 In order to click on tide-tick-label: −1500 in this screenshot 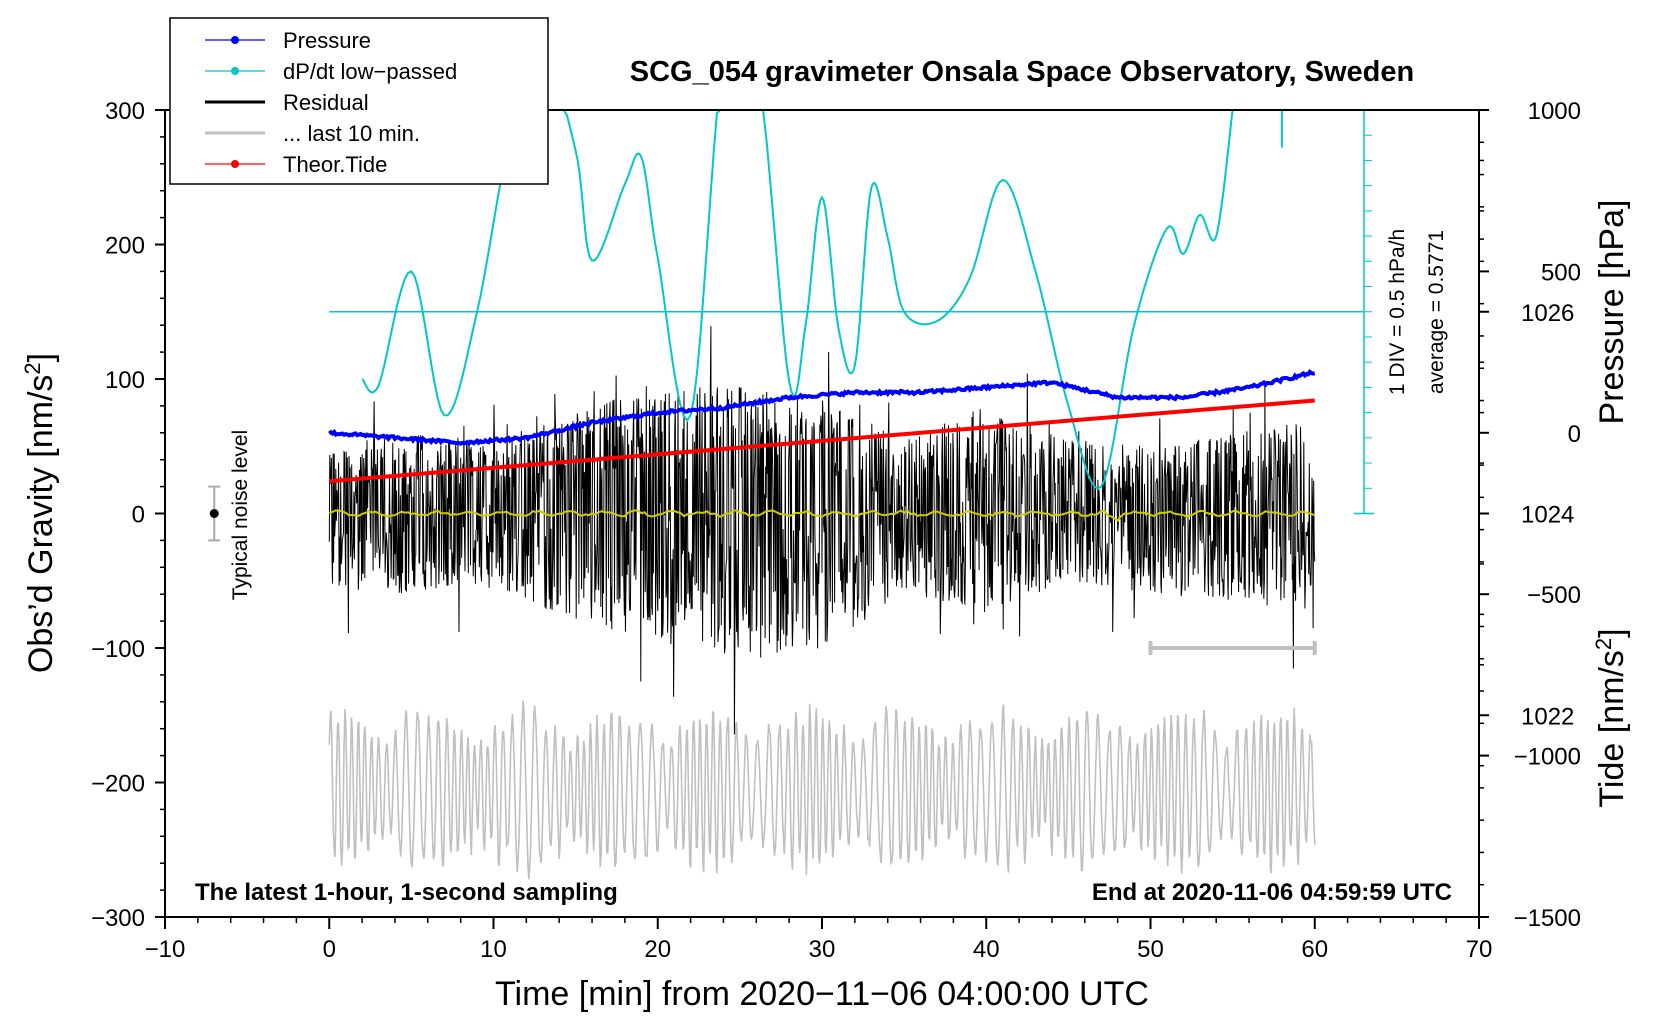, I will do `click(1547, 918)`.